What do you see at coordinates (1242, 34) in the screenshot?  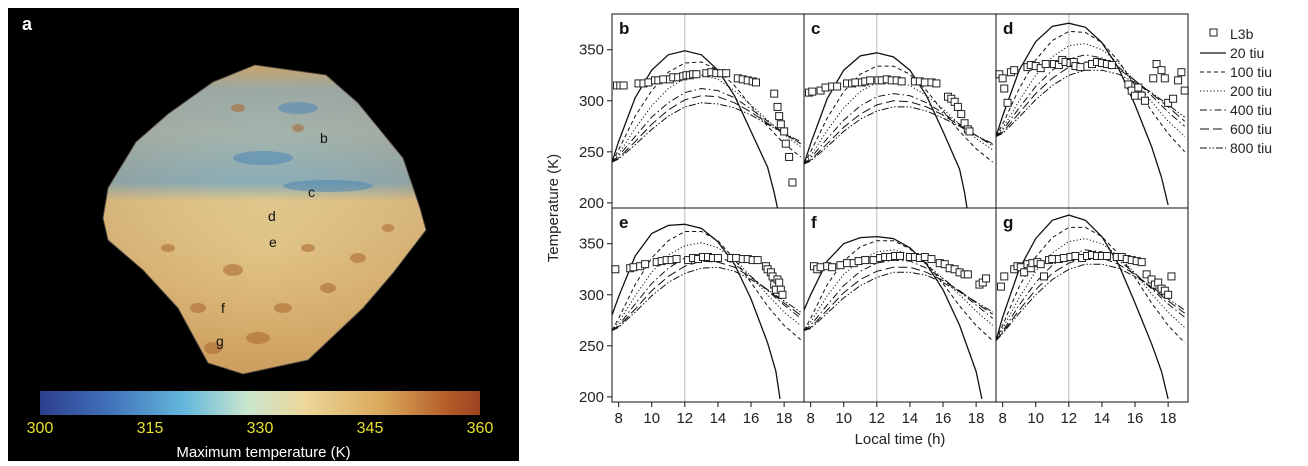 I see `legend-label: L3b` at bounding box center [1242, 34].